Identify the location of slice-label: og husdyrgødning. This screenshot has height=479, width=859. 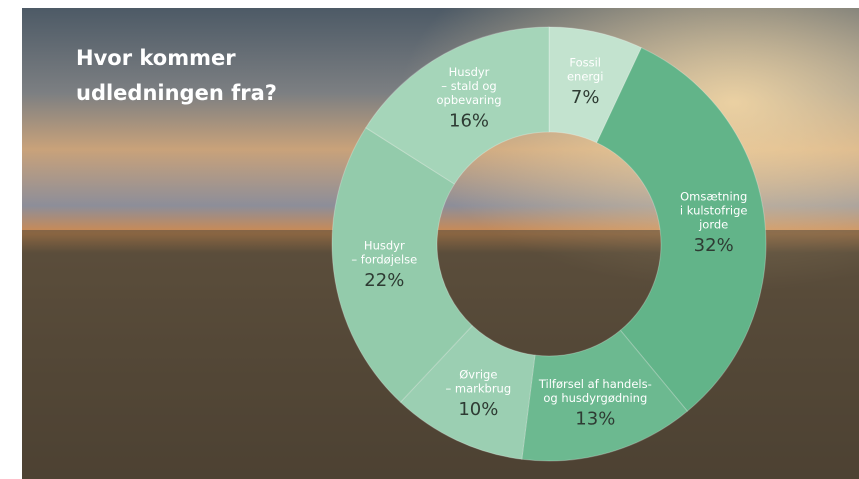
(595, 398).